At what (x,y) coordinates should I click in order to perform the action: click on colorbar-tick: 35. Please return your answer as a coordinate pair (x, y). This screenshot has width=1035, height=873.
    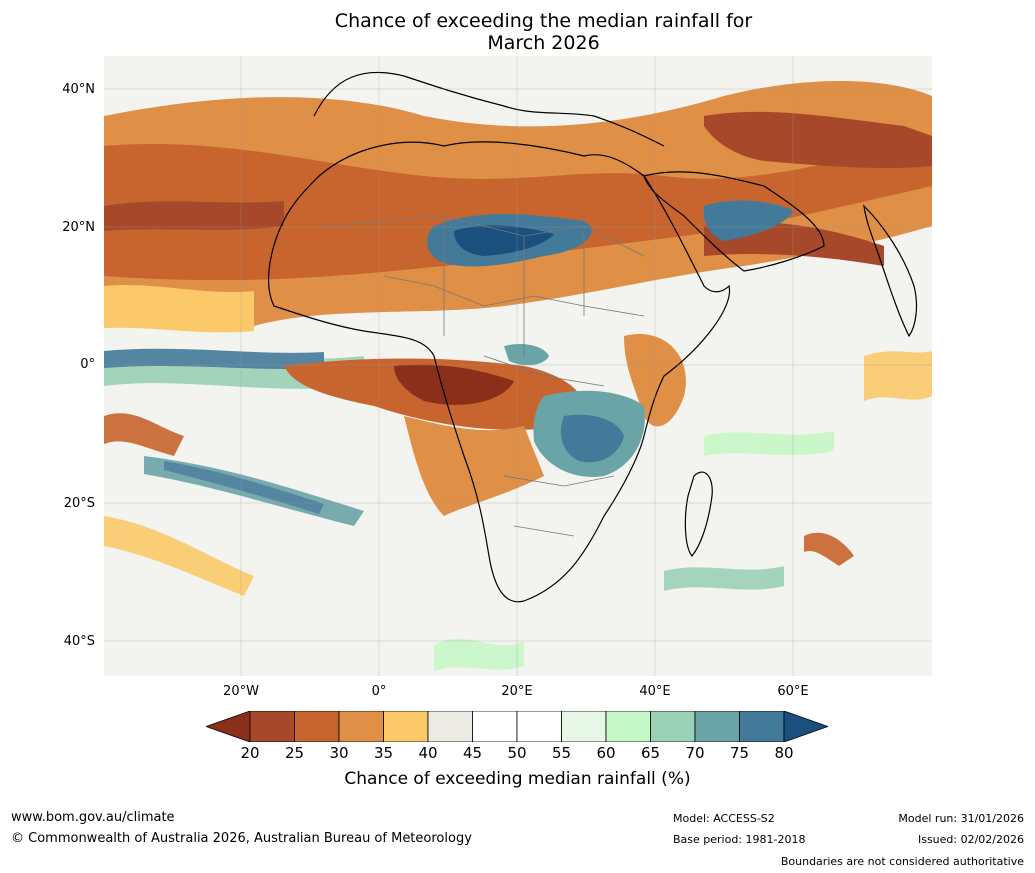
    Looking at the image, I should click on (383, 753).